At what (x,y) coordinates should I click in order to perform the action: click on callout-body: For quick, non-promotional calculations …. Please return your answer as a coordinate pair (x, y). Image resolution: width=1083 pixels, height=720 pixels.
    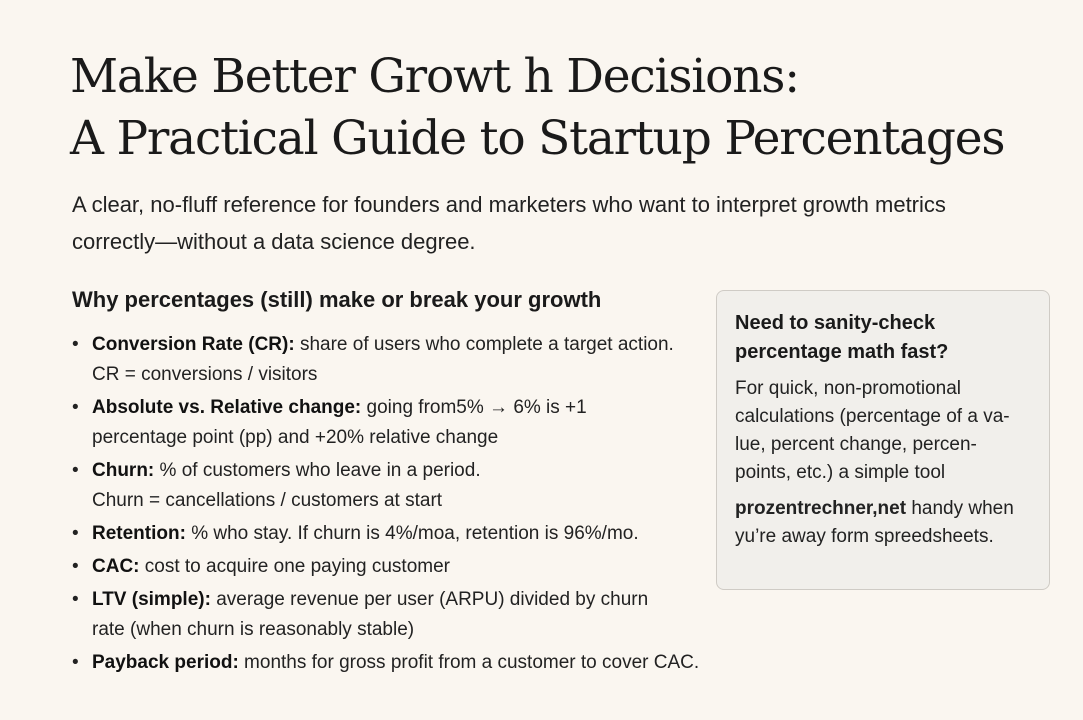
    Looking at the image, I should click on (872, 430).